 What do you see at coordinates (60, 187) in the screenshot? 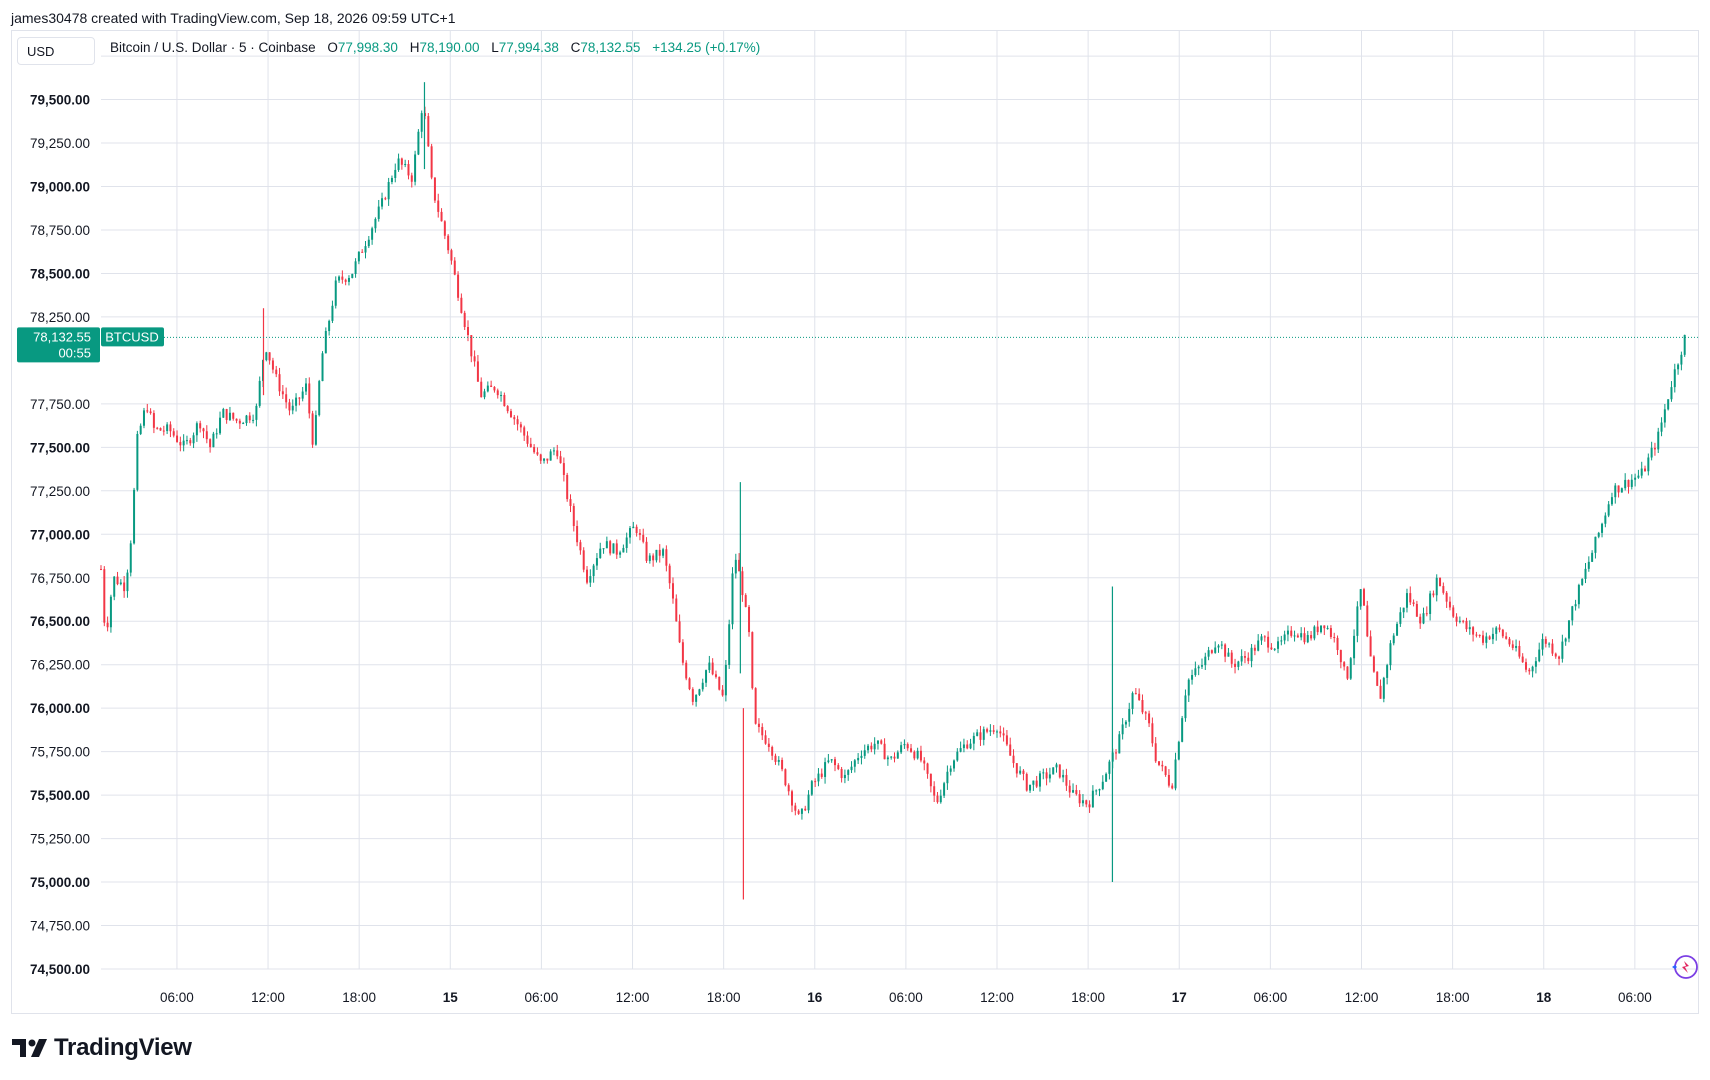
I see `y-tick-label: 79,000.00` at bounding box center [60, 187].